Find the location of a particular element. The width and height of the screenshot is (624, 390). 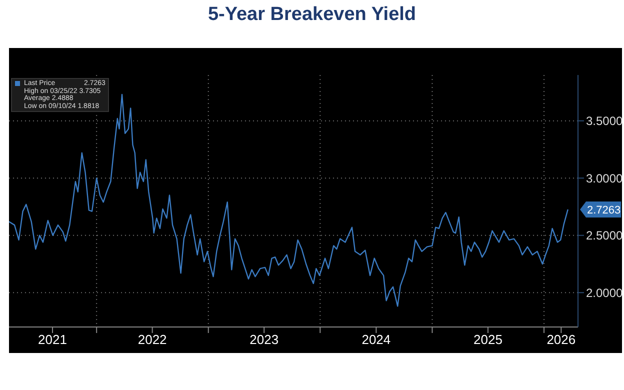

chart-title: 5-Year Breakeven Yield is located at coordinates (312, 15).